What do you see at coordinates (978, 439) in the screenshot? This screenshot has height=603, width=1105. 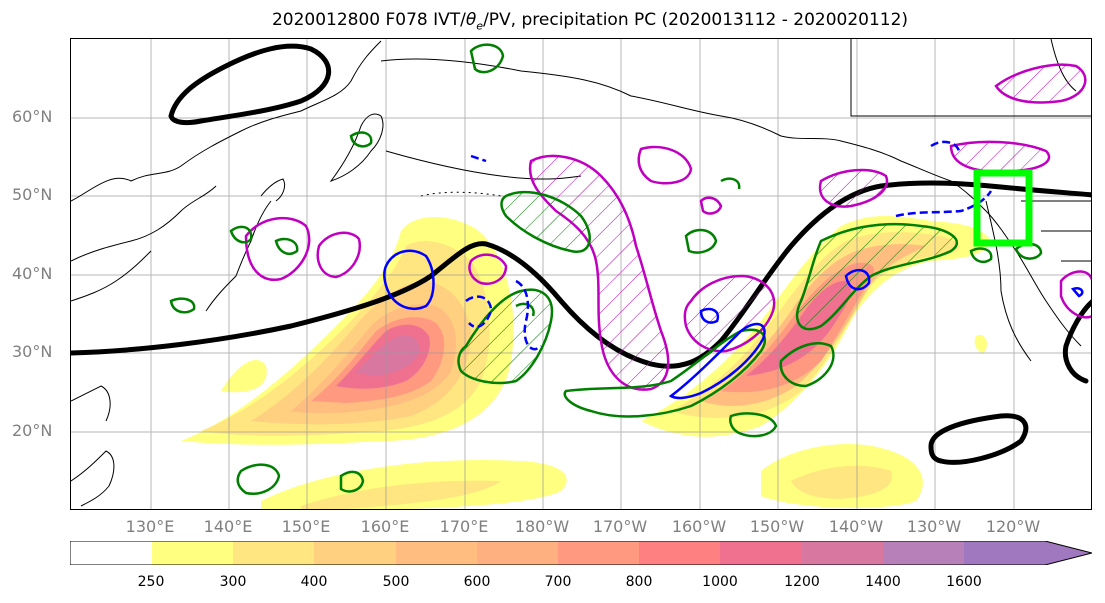 I see `theta-e-south` at bounding box center [978, 439].